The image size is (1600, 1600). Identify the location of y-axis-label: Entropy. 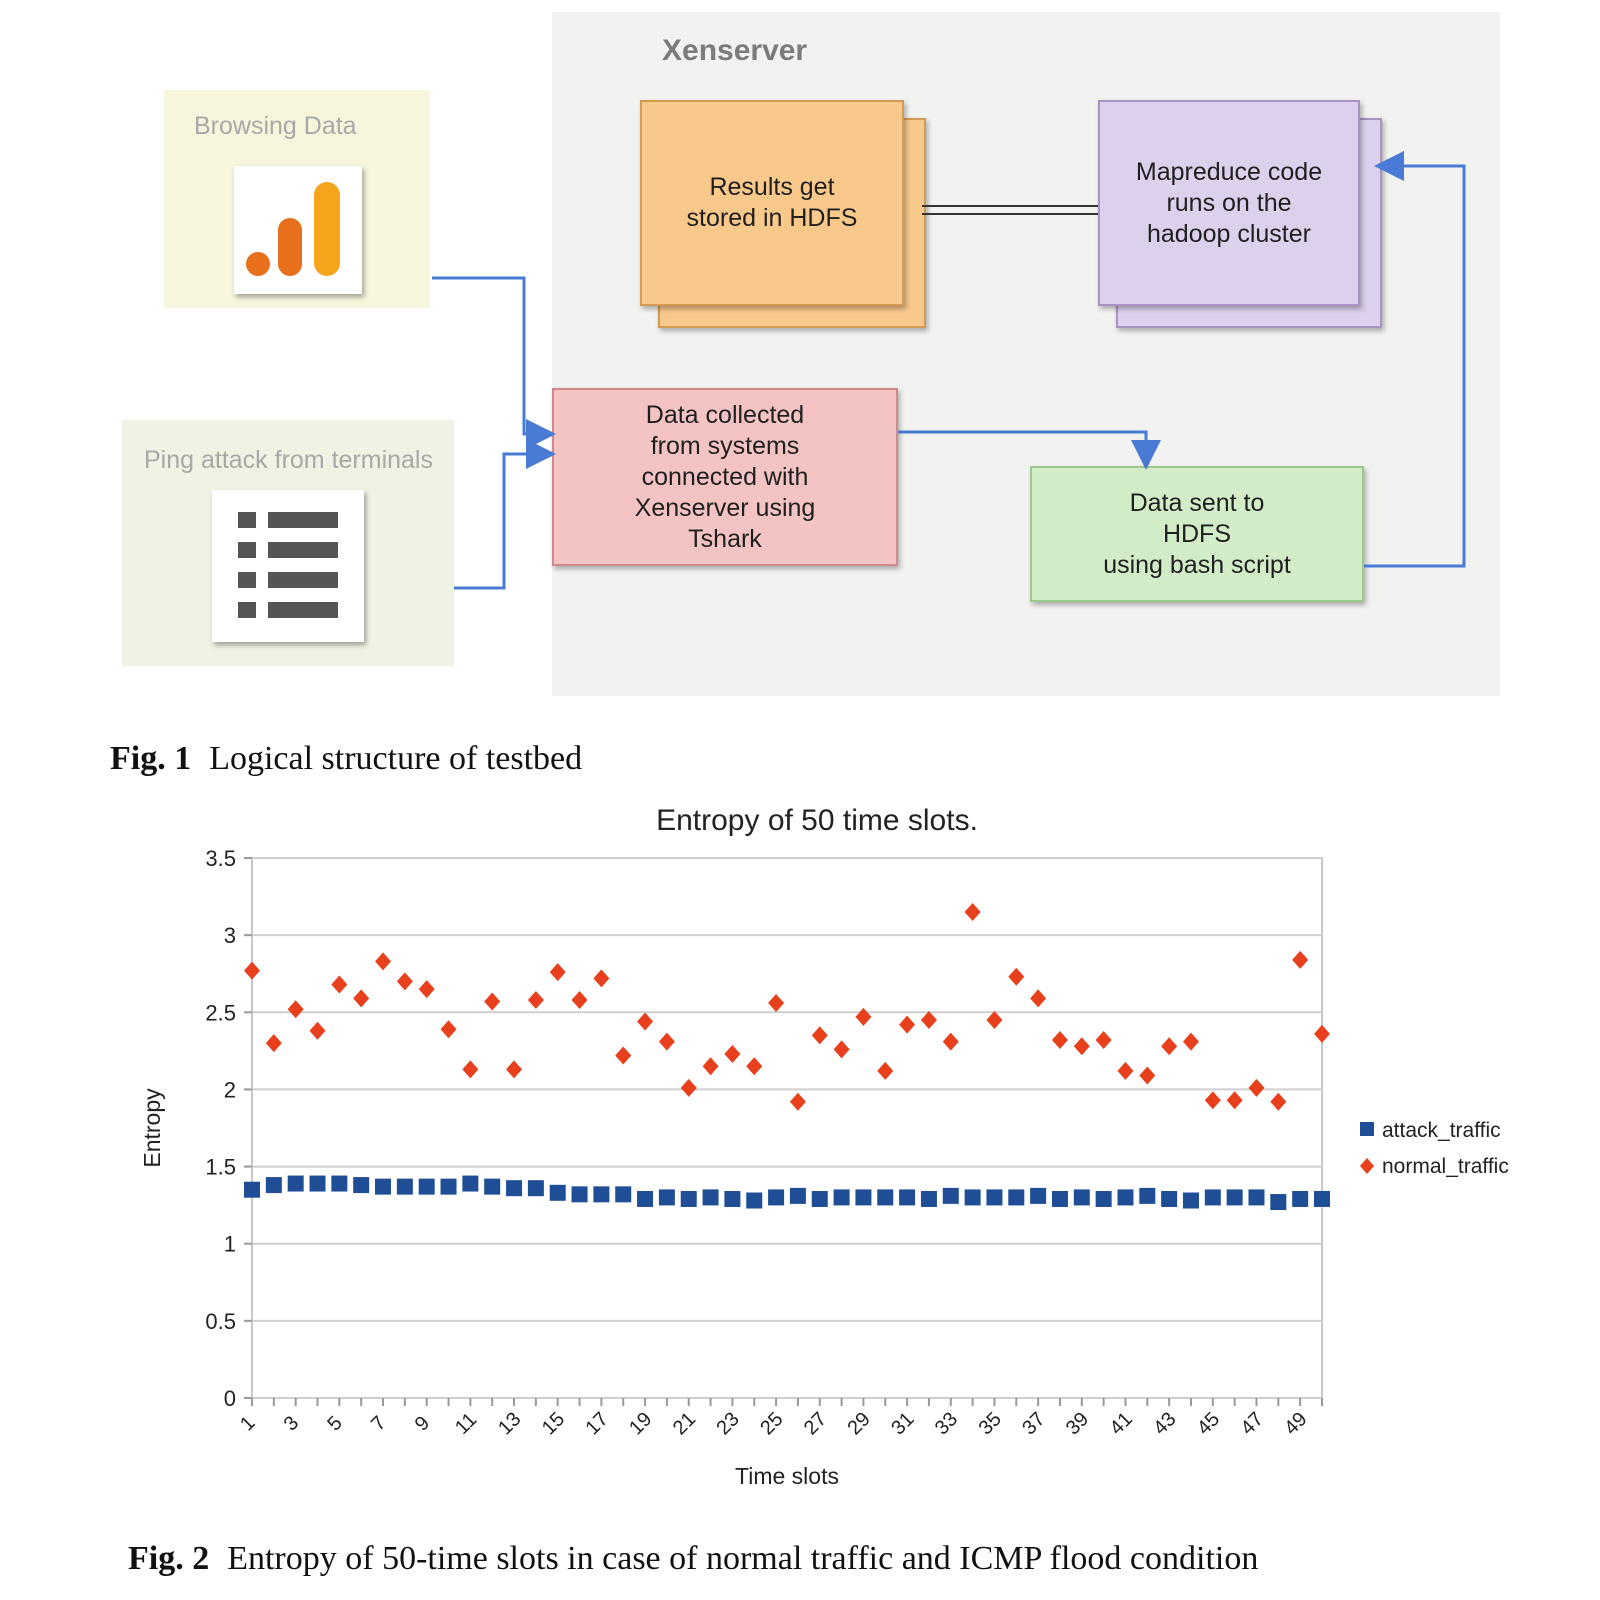
(152, 1128).